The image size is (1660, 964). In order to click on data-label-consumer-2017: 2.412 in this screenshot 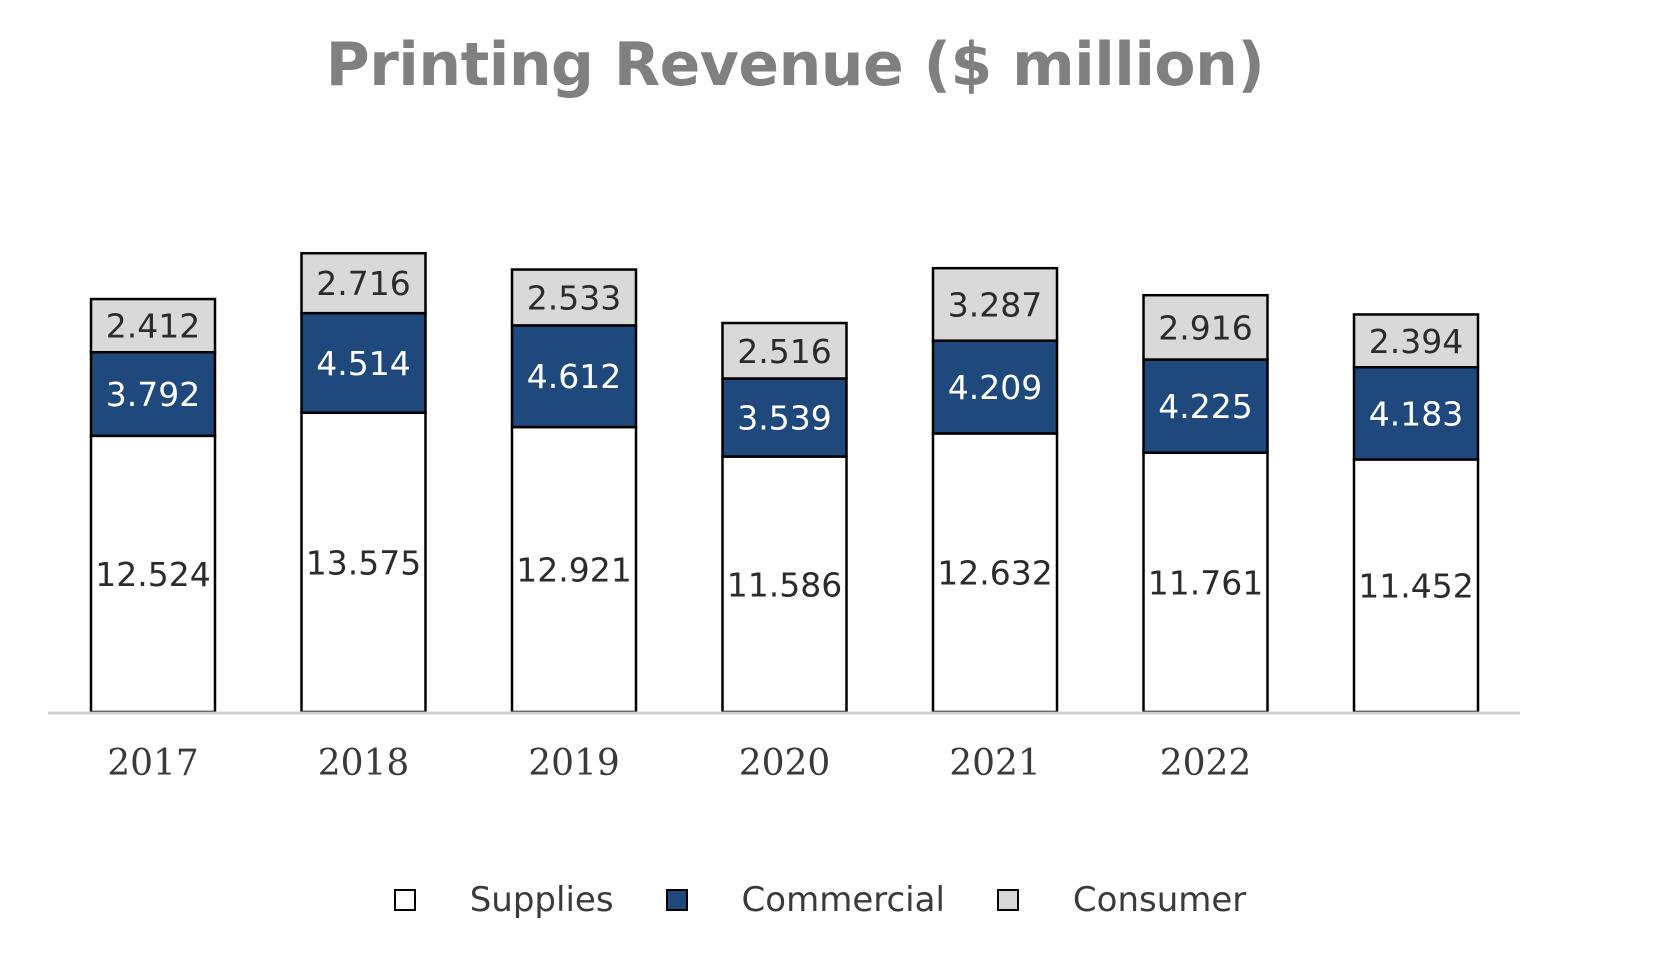, I will do `click(153, 326)`.